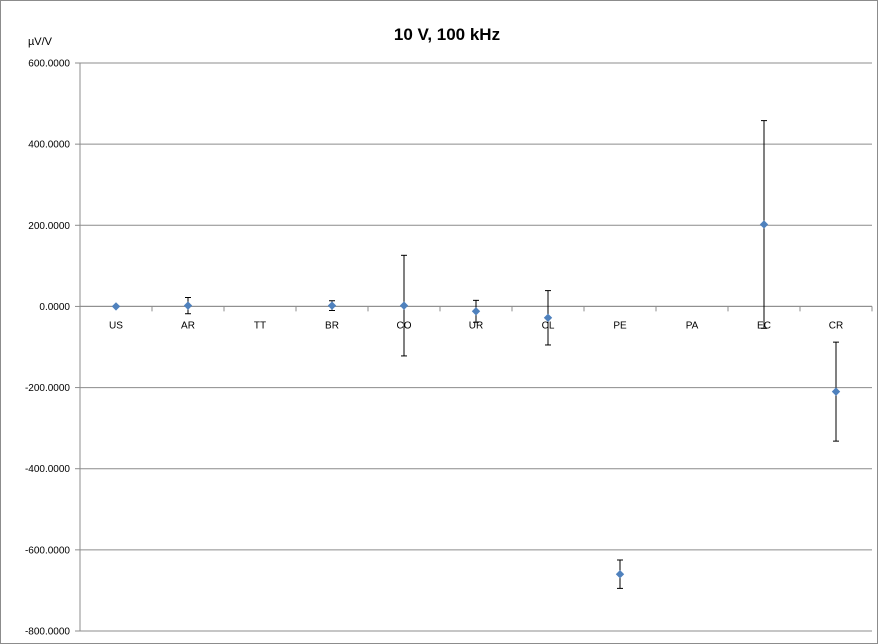 The image size is (878, 644). What do you see at coordinates (47, 388) in the screenshot?
I see `y-tick-label: -200.0000` at bounding box center [47, 388].